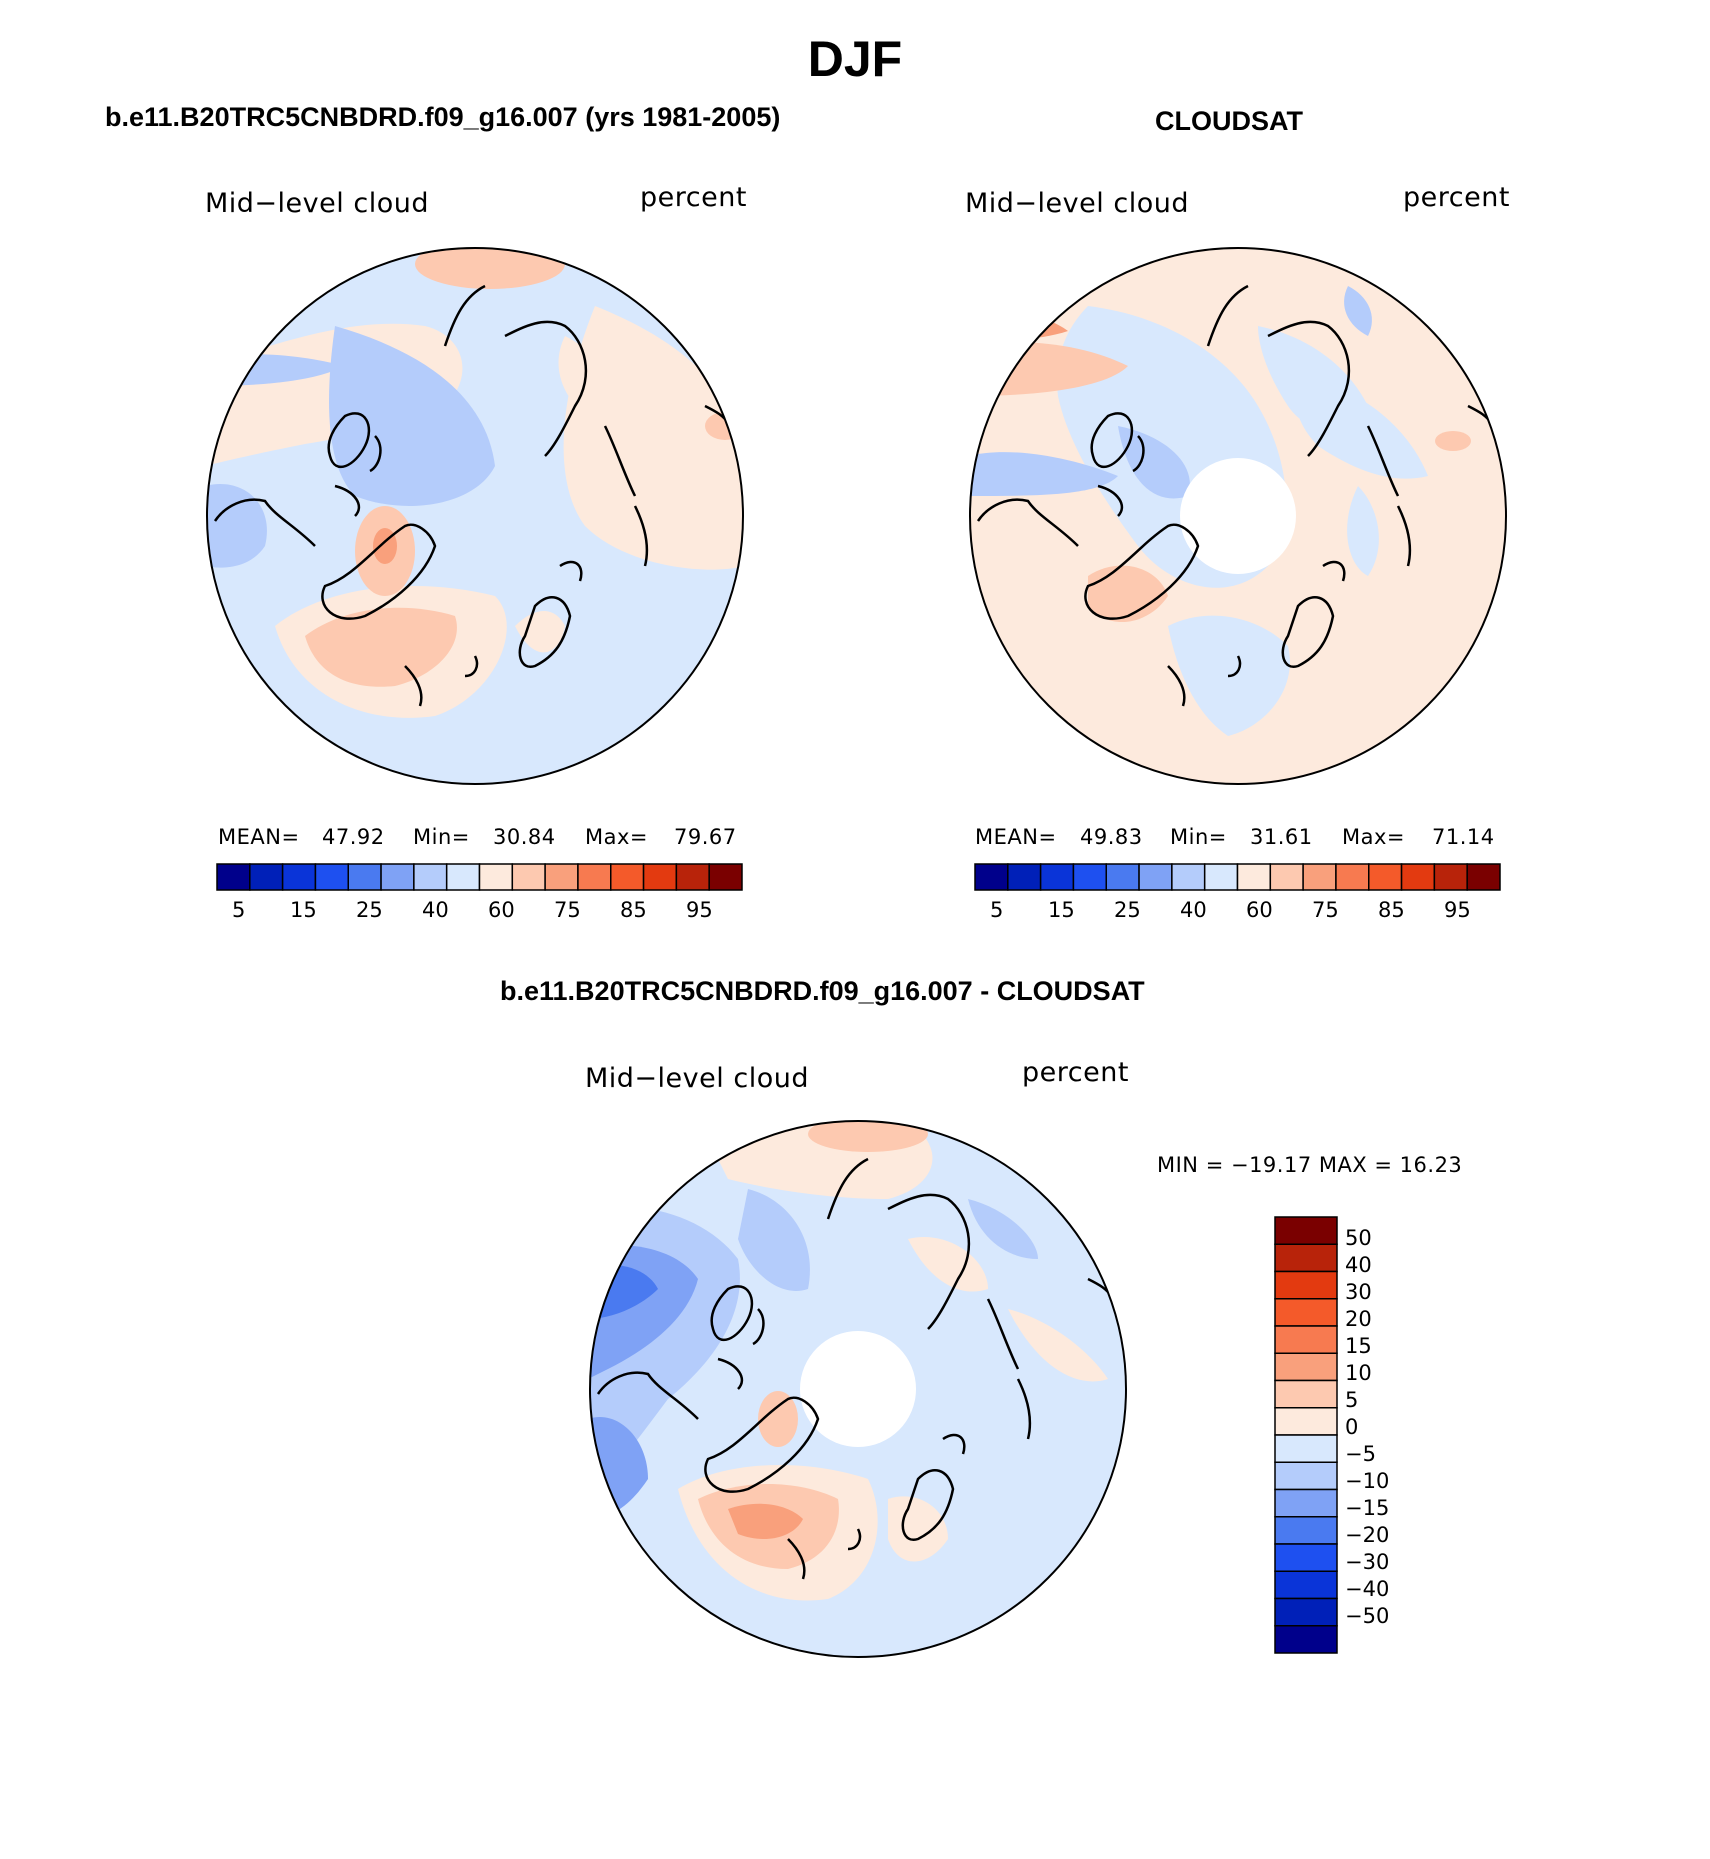  I want to click on panel-1-map-border, so click(475, 516).